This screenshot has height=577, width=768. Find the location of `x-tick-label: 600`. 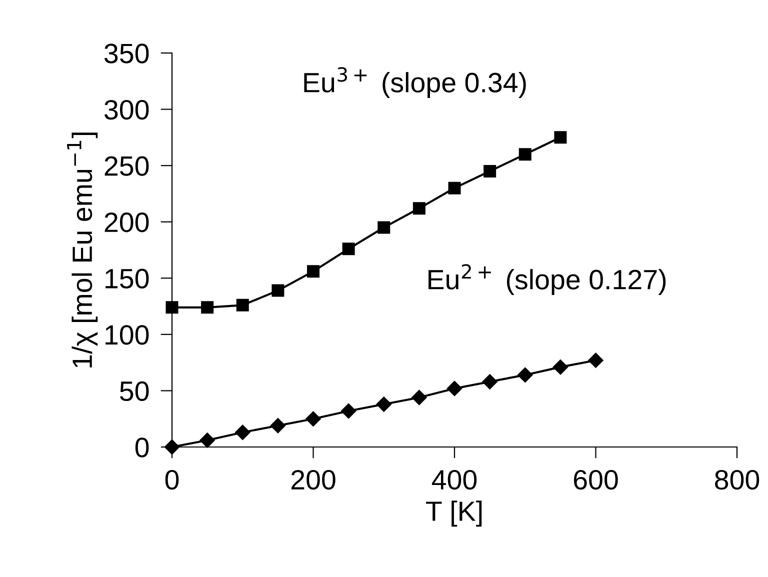

x-tick-label: 600 is located at coordinates (596, 480).